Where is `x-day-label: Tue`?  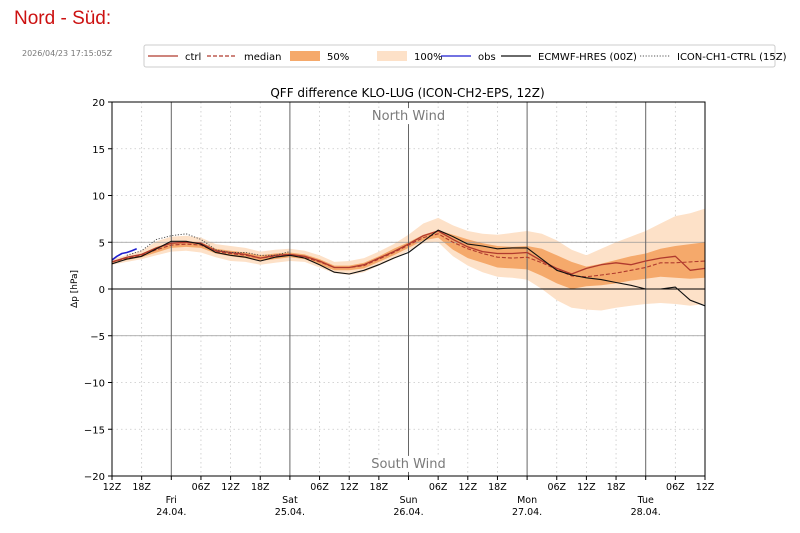
x-day-label: Tue is located at coordinates (645, 500).